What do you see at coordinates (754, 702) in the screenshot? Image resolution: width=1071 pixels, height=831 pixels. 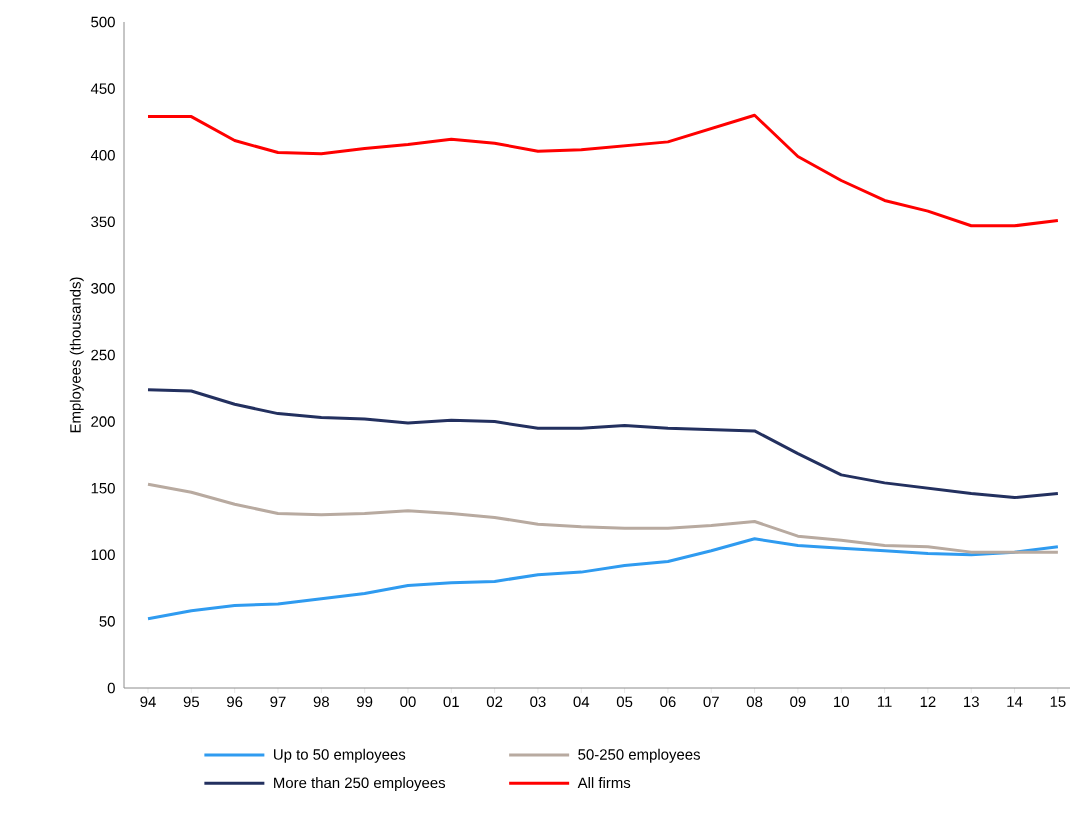 I see `x-tick-label: 08` at bounding box center [754, 702].